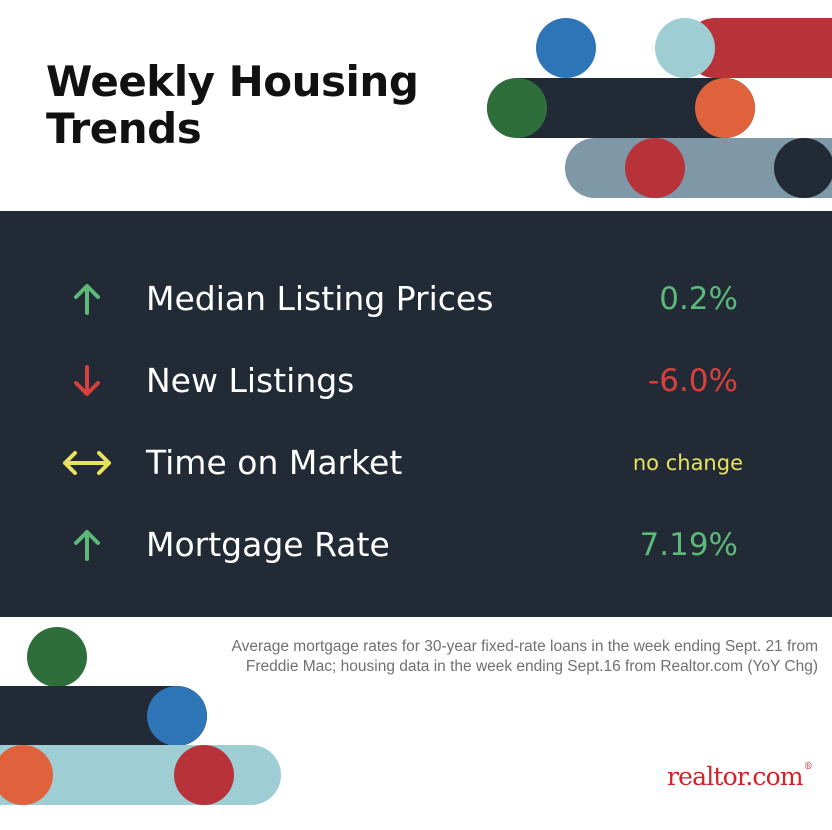 The width and height of the screenshot is (832, 830). I want to click on metric-label: Median Listing Prices, so click(320, 298).